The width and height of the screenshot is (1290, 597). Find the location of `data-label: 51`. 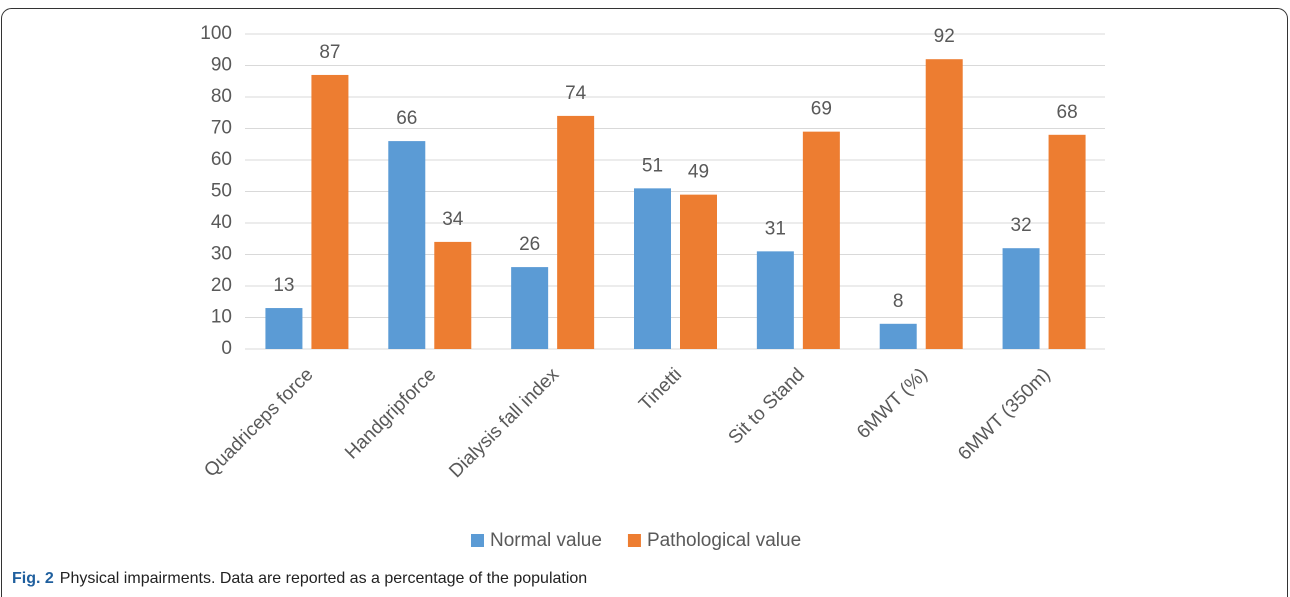

data-label: 51 is located at coordinates (652, 165).